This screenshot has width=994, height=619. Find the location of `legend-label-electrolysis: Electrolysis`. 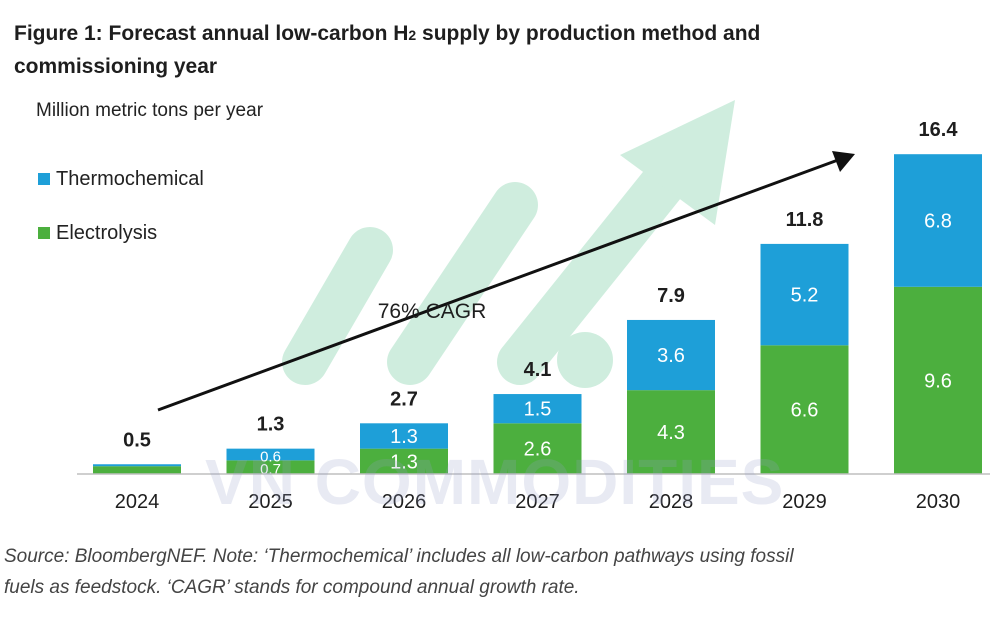

legend-label-electrolysis: Electrolysis is located at coordinates (107, 232).